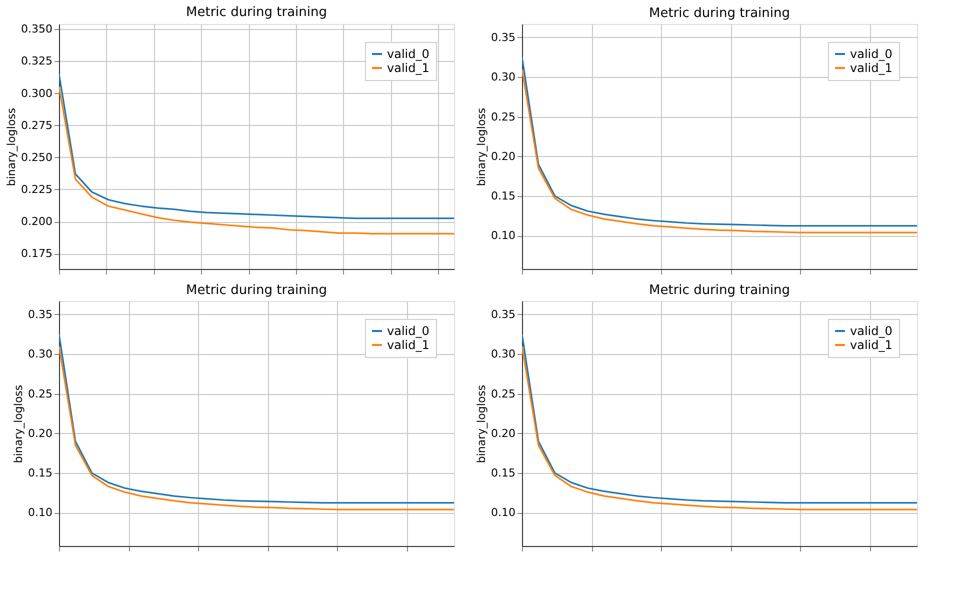 The image size is (958, 604). I want to click on y-tick-label: 0.225, so click(36, 189).